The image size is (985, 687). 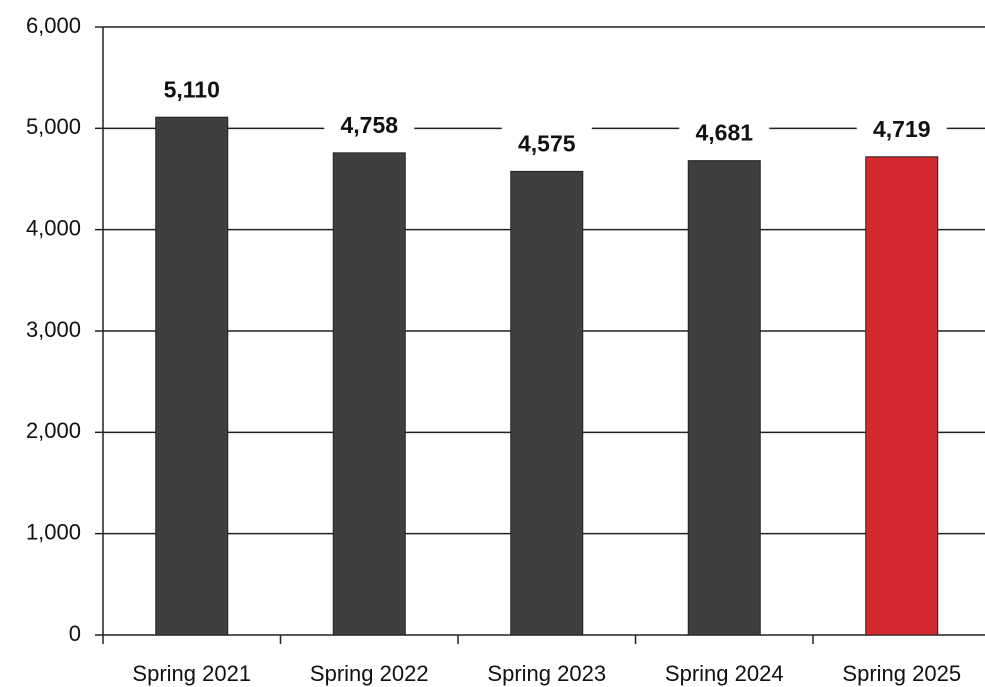 What do you see at coordinates (75, 633) in the screenshot?
I see `y-tick-label: 0` at bounding box center [75, 633].